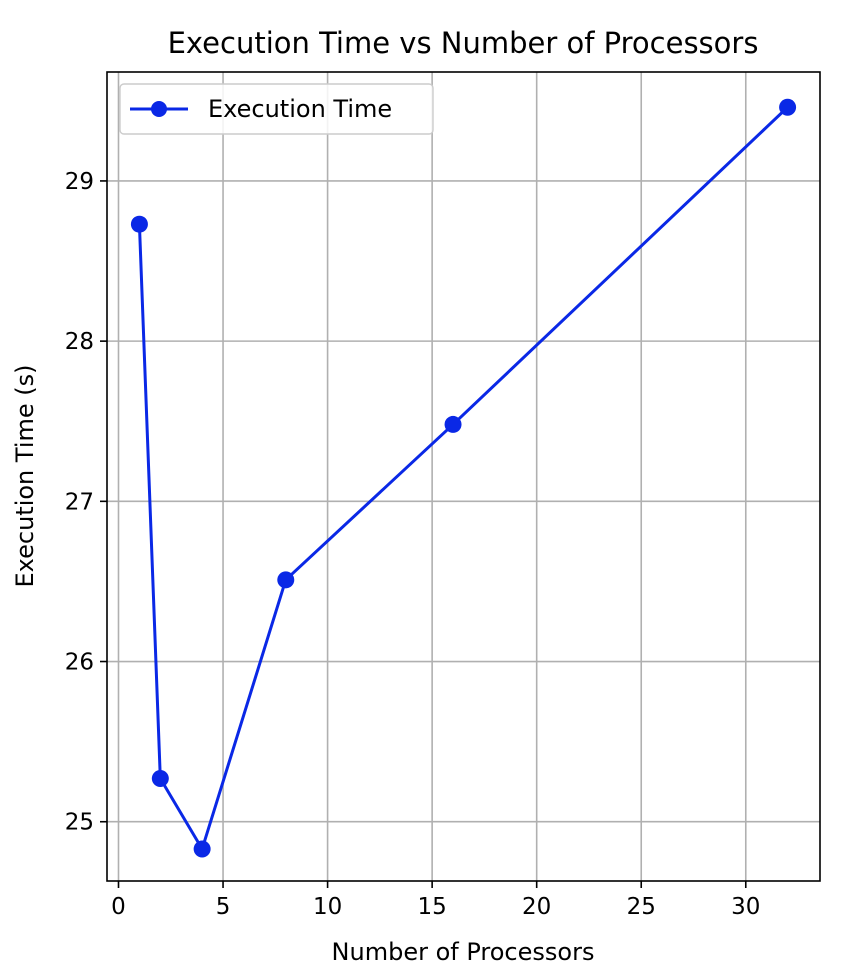 Image resolution: width=856 pixels, height=980 pixels. Describe the element at coordinates (159, 109) in the screenshot. I see `legend-marker` at that location.